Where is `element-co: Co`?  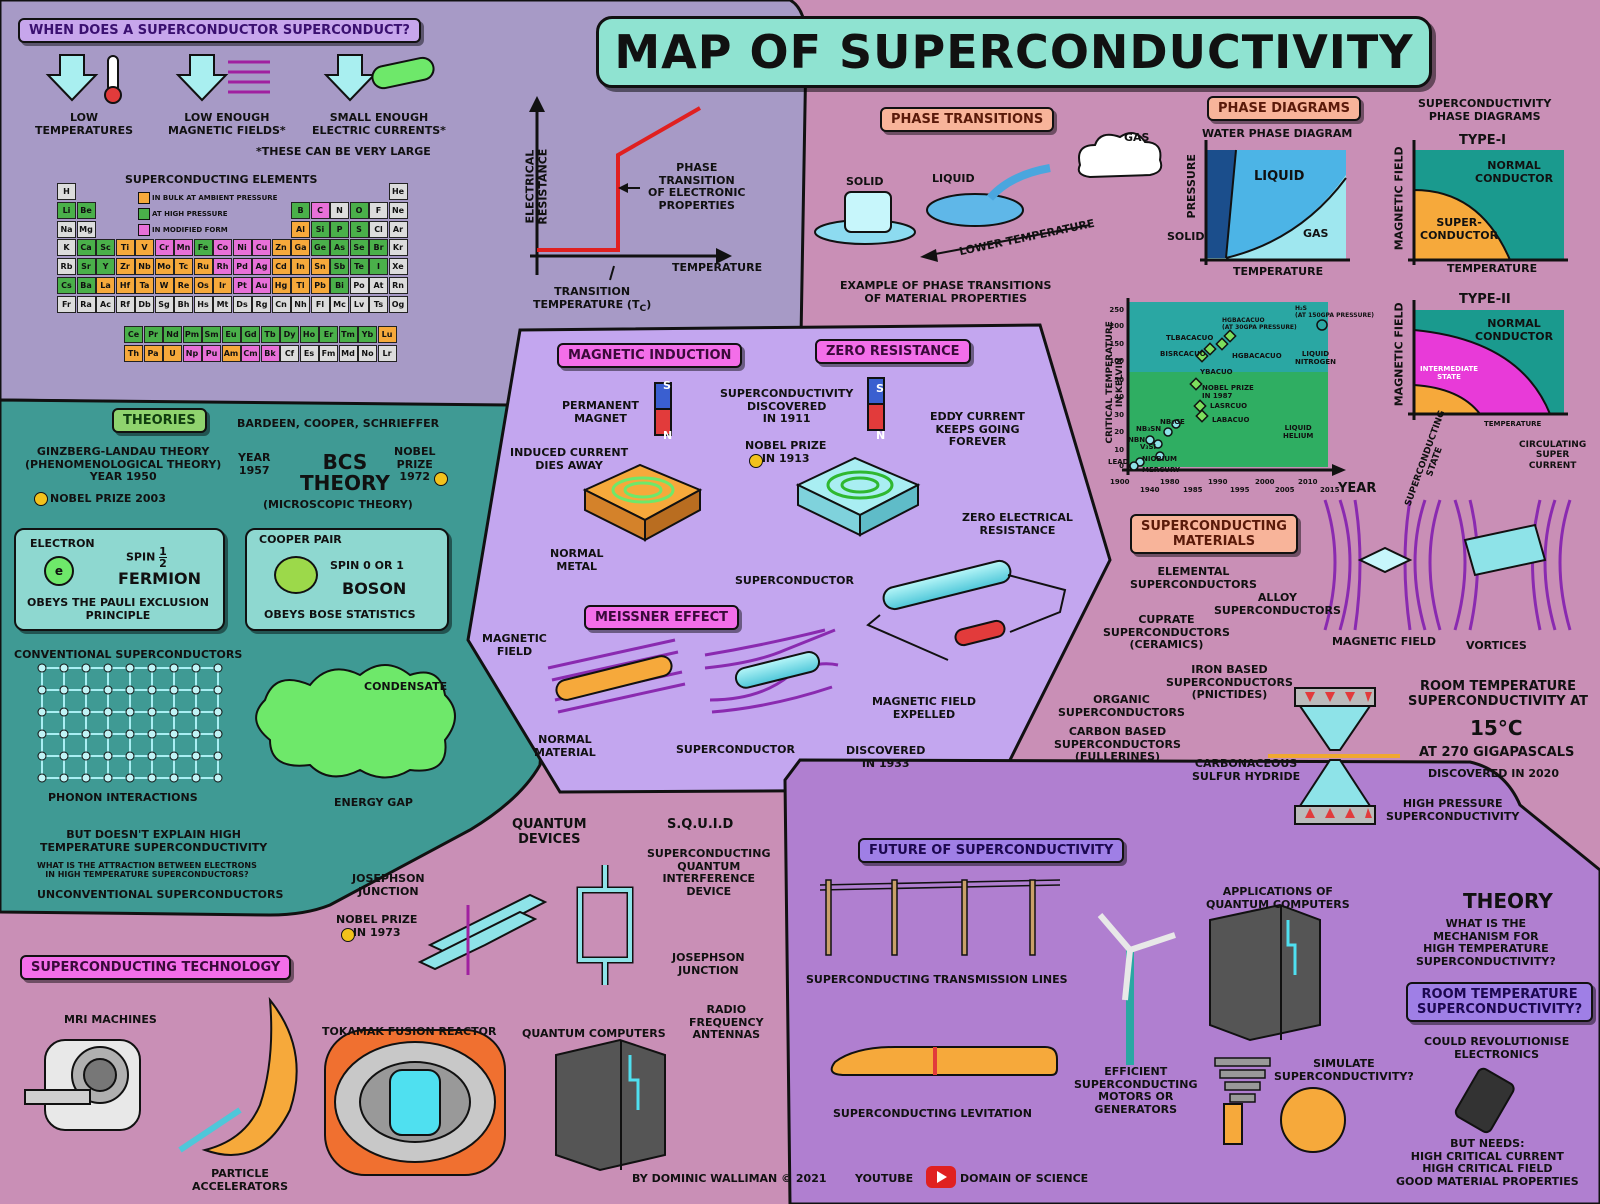
element-co: Co is located at coordinates (222, 248).